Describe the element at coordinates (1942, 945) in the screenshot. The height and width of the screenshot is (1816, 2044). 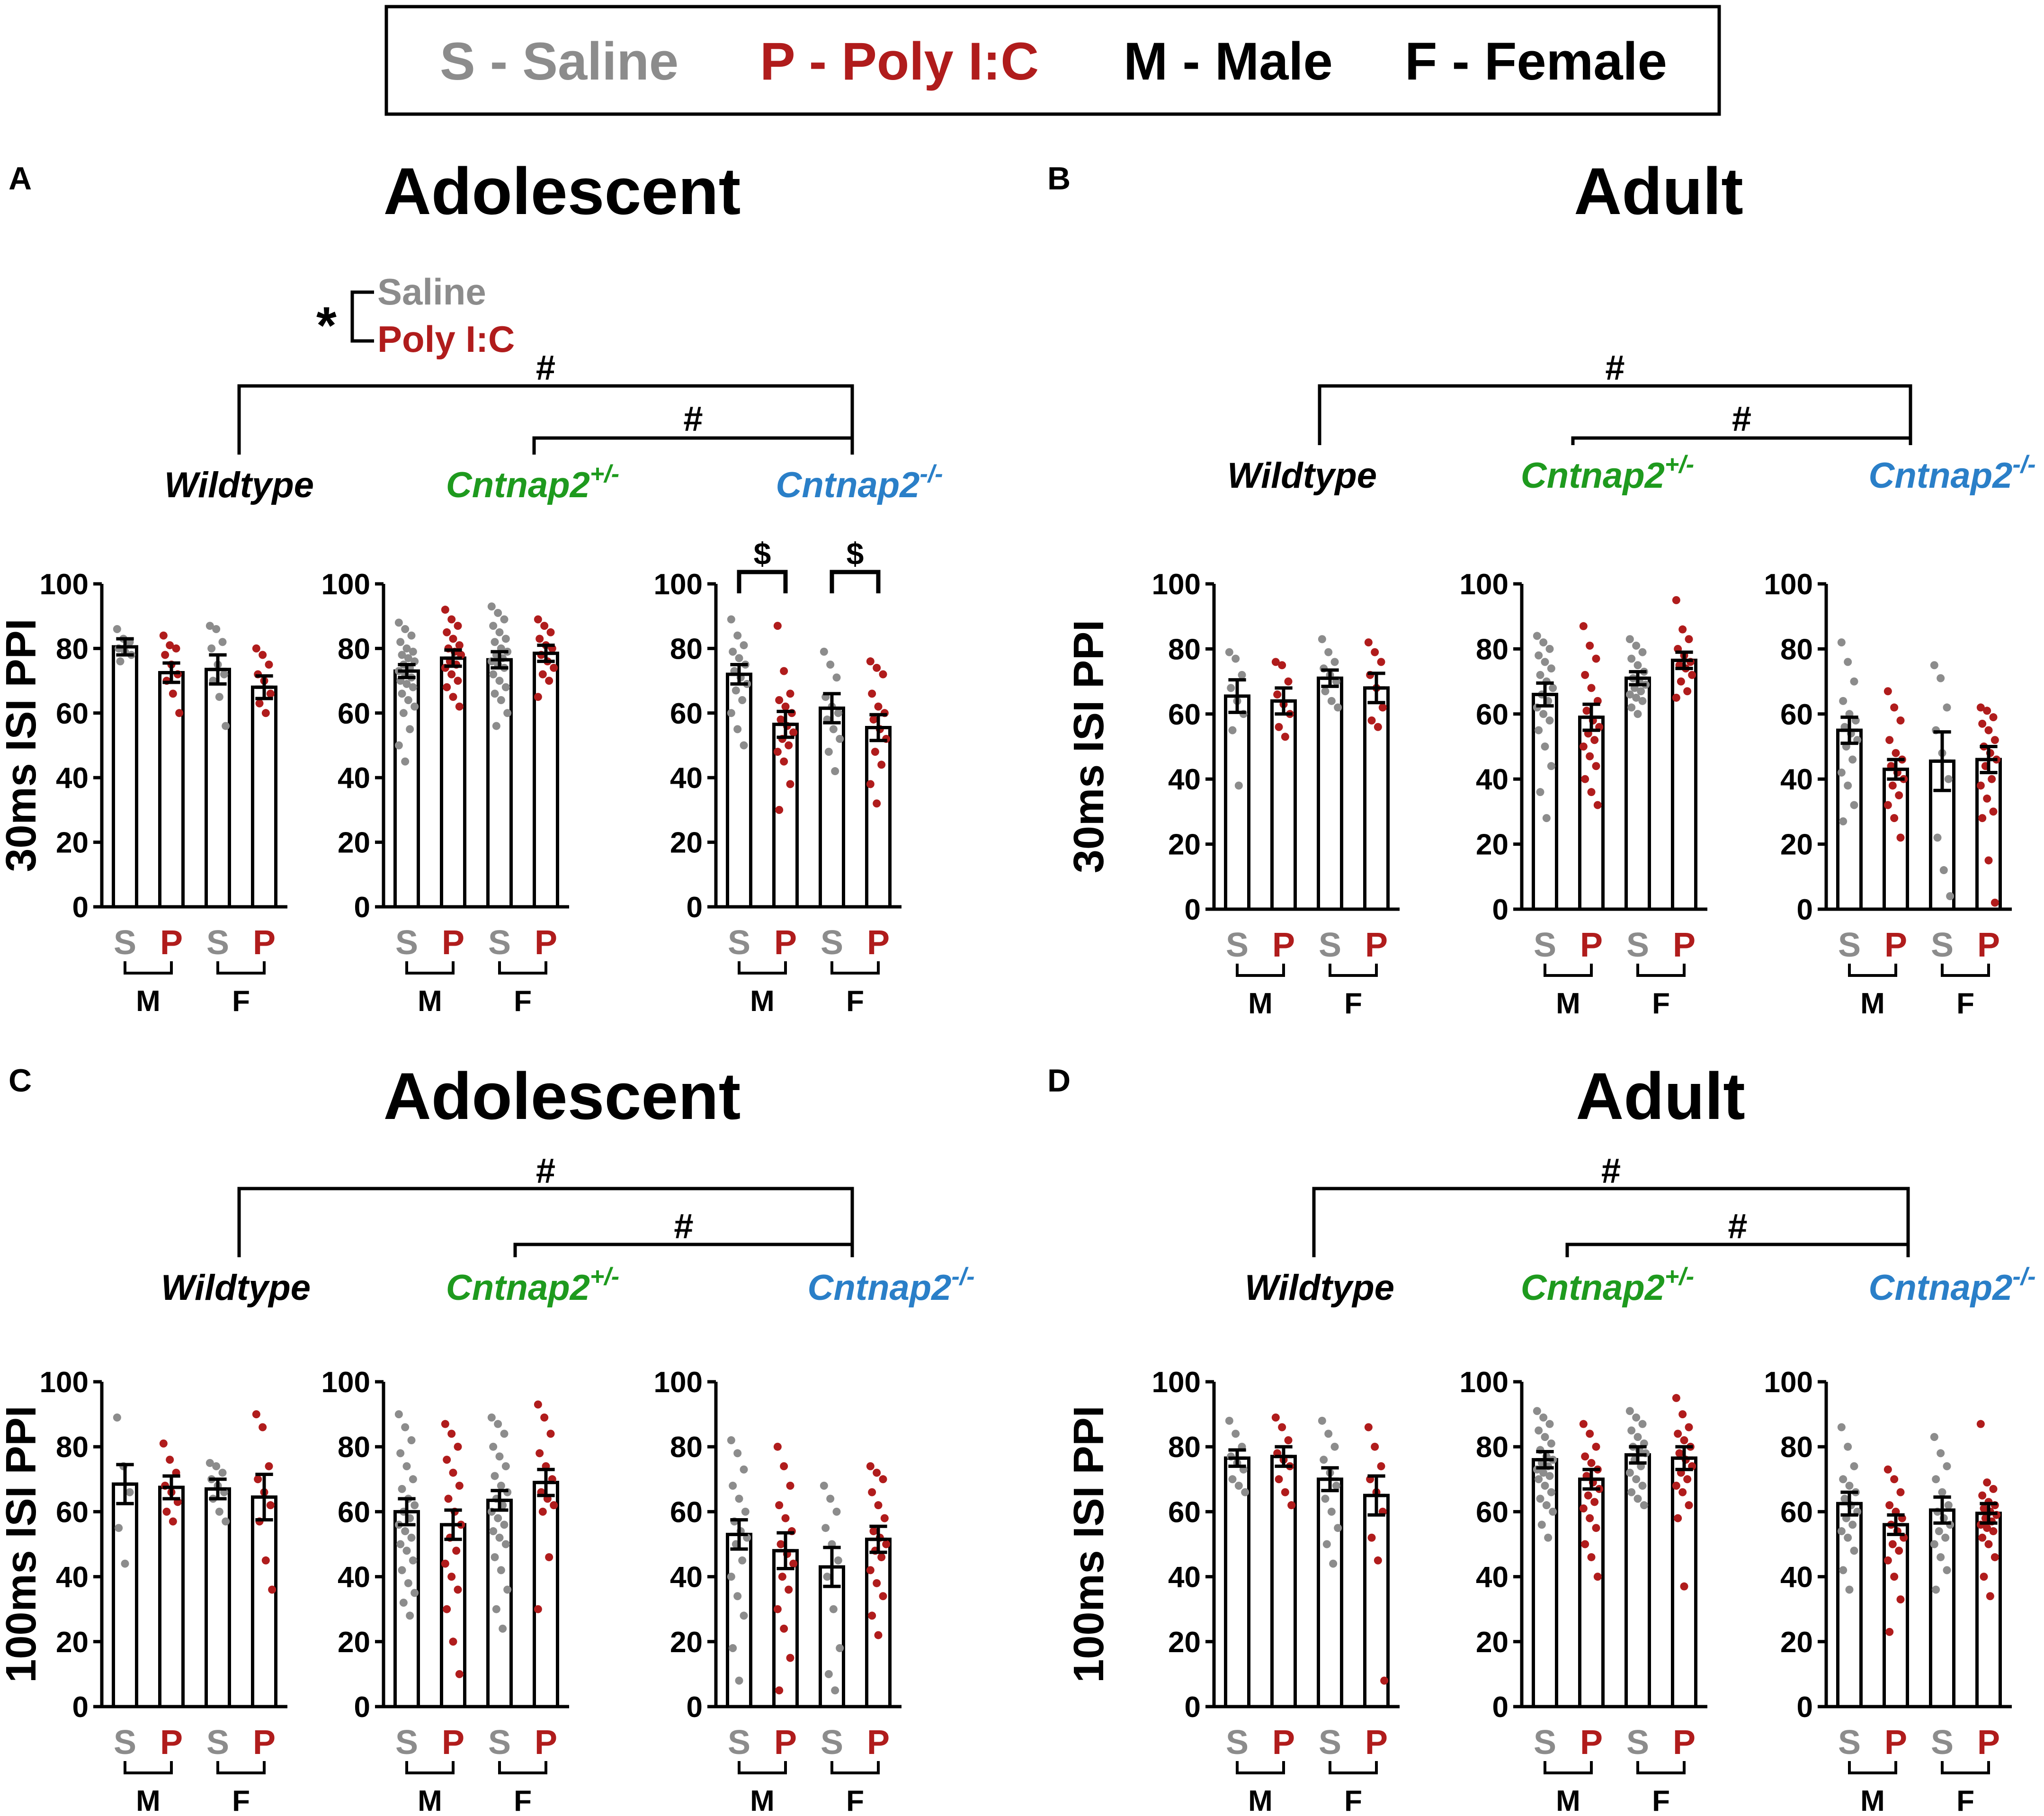
I see `x-tick-label-b-2-2: S` at that location.